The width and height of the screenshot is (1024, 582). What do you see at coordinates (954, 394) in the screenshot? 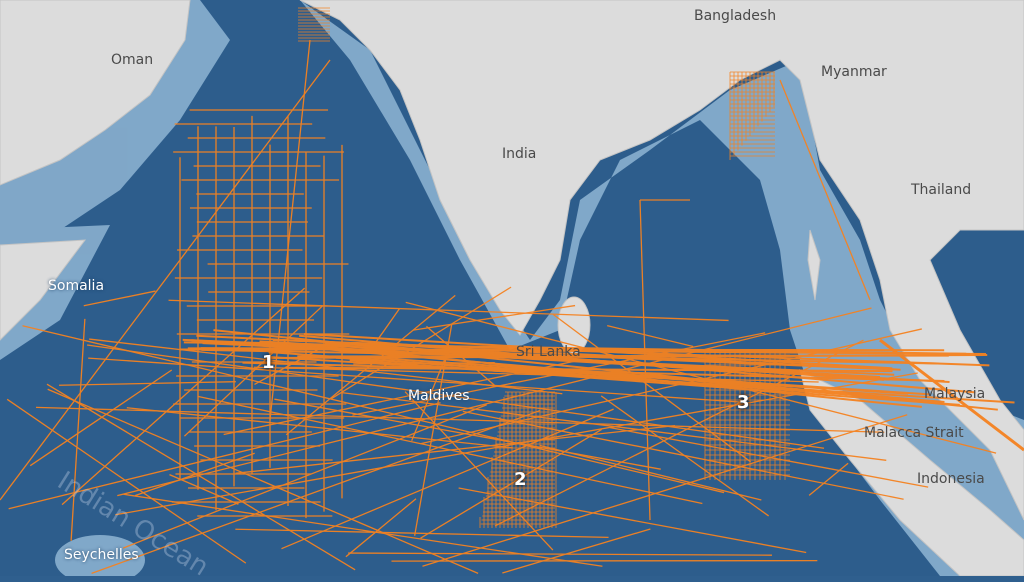
I see `label-malaysia: Malaysia` at bounding box center [954, 394].